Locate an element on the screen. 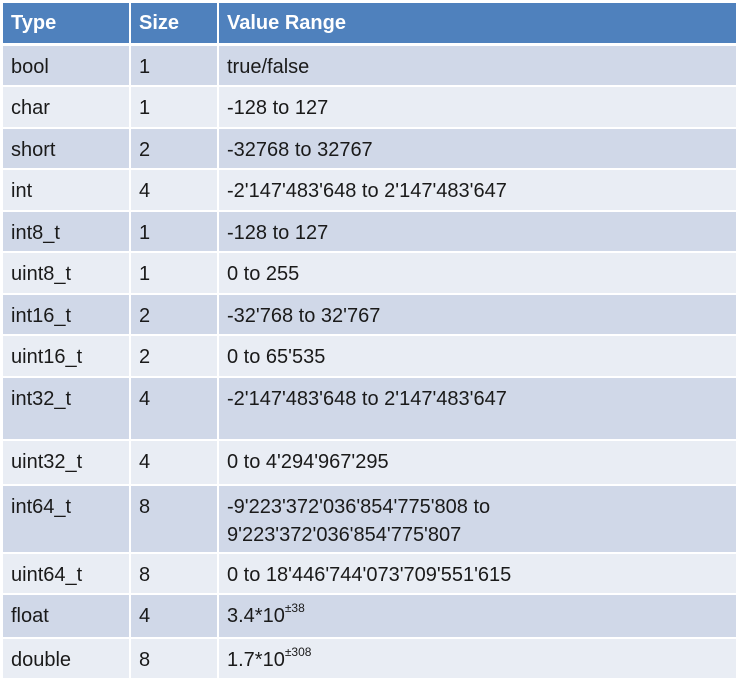 The height and width of the screenshot is (680, 740). table-row: short 2 -32768 to 32767 is located at coordinates (369, 148).